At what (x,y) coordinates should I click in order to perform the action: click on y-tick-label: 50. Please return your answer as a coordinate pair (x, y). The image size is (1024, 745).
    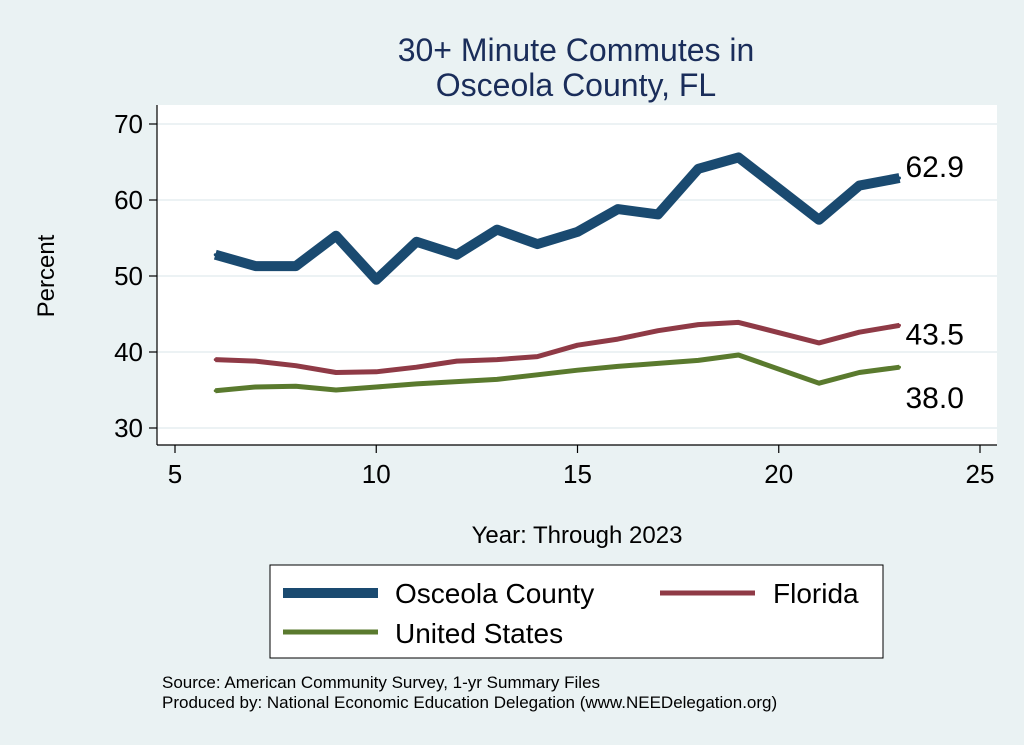
    Looking at the image, I should click on (128, 276).